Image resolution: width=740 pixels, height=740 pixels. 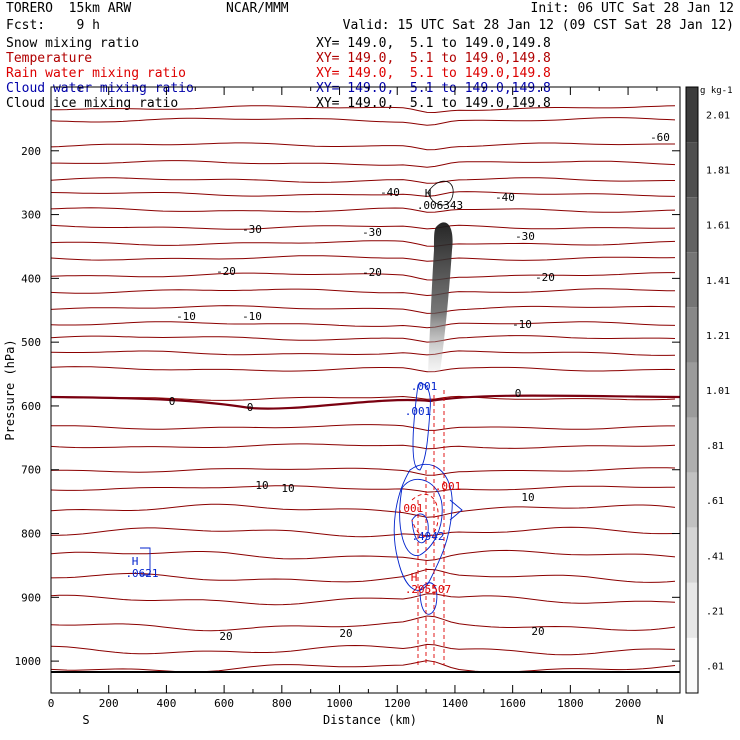 I want to click on y-tick-label: 1000, so click(x=28, y=661).